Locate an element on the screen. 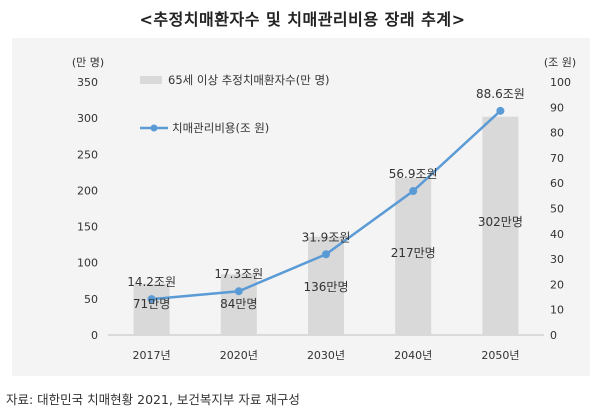 The image size is (605, 415). left-tick-label: 50 is located at coordinates (91, 299).